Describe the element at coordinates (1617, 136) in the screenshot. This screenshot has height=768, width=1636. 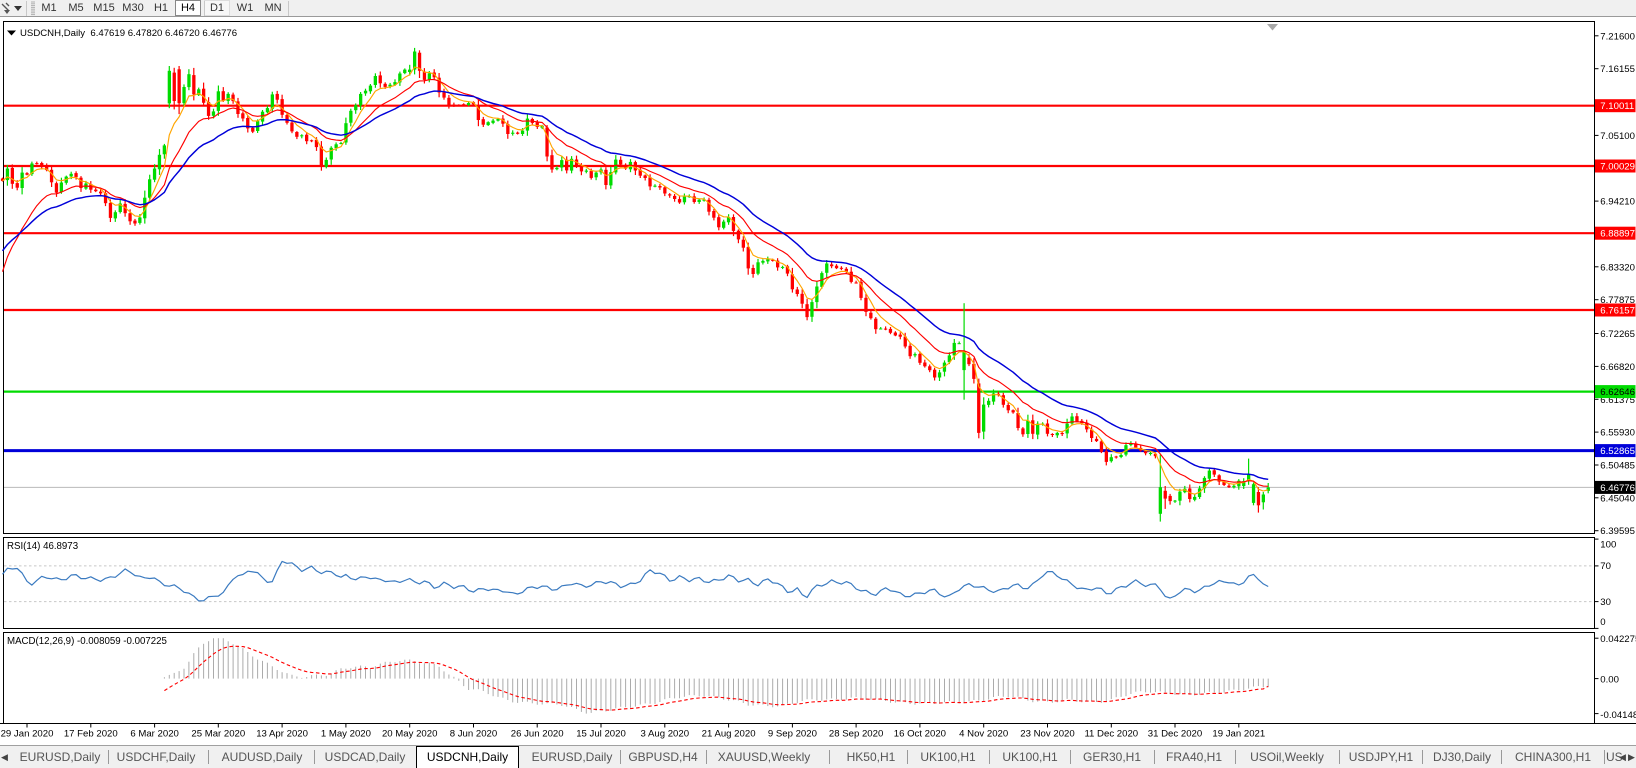
I see `svg-text: 7.05100` at that location.